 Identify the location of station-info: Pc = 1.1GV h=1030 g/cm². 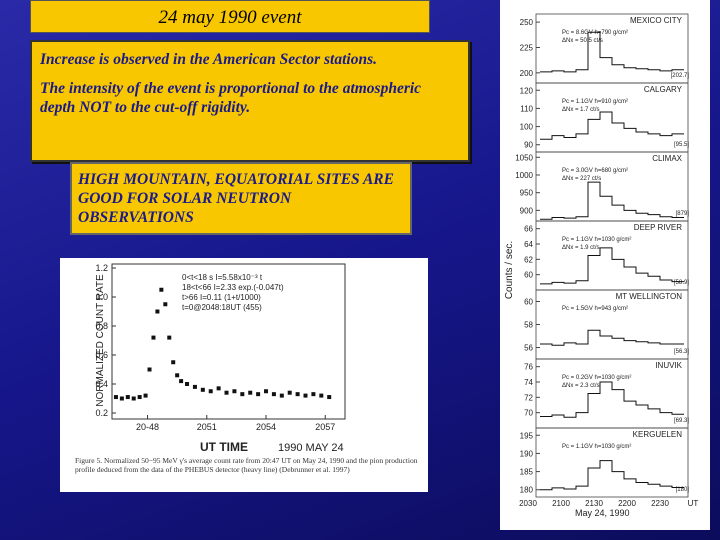
(596, 447).